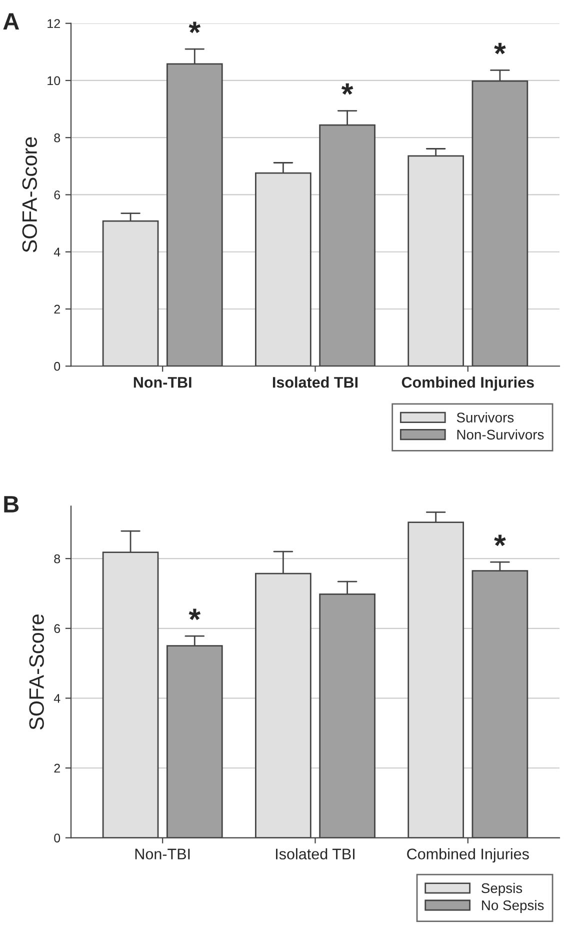 This screenshot has width=568, height=934. What do you see at coordinates (500, 434) in the screenshot?
I see `legend-label: Non-Survivors` at bounding box center [500, 434].